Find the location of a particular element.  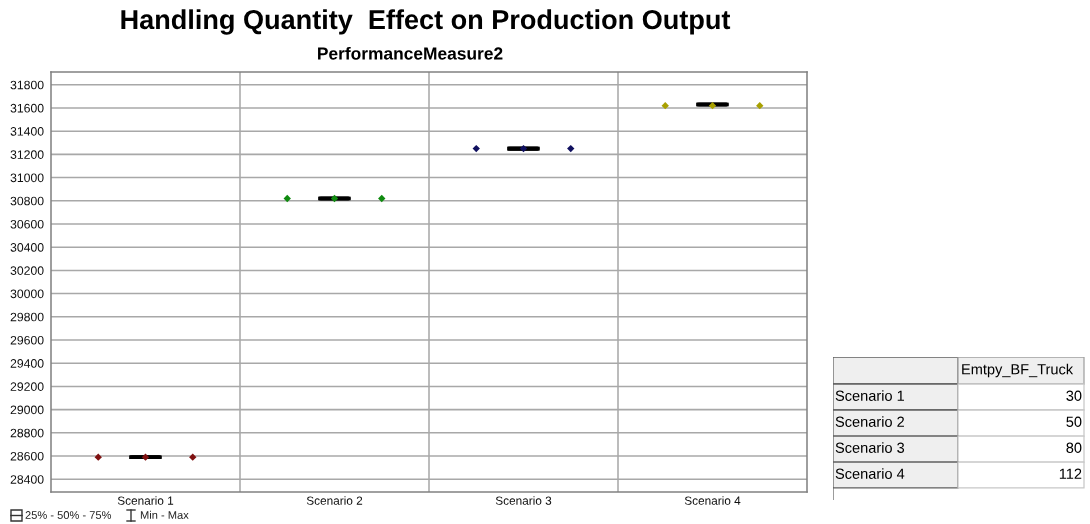

y-tick-label: 31400 is located at coordinates (27, 131).